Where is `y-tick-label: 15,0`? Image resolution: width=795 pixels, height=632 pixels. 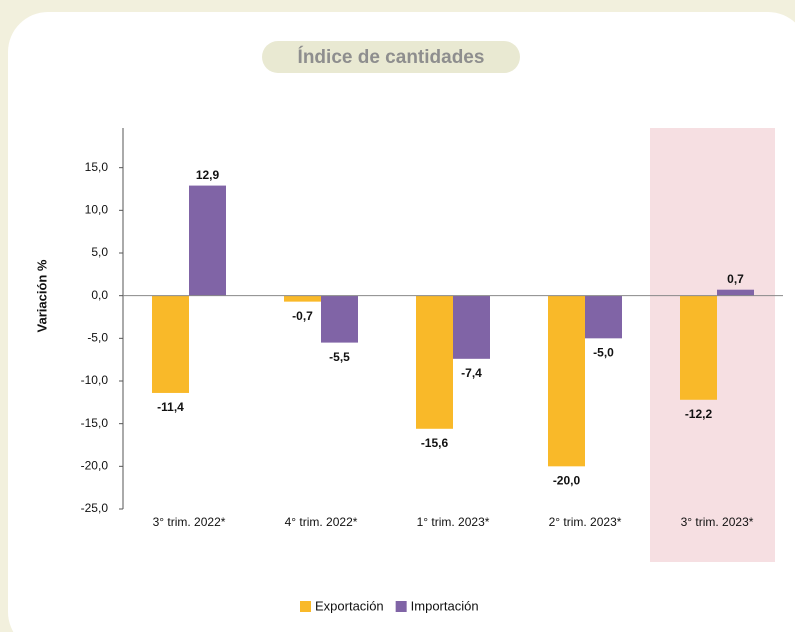
y-tick-label: 15,0 is located at coordinates (97, 167).